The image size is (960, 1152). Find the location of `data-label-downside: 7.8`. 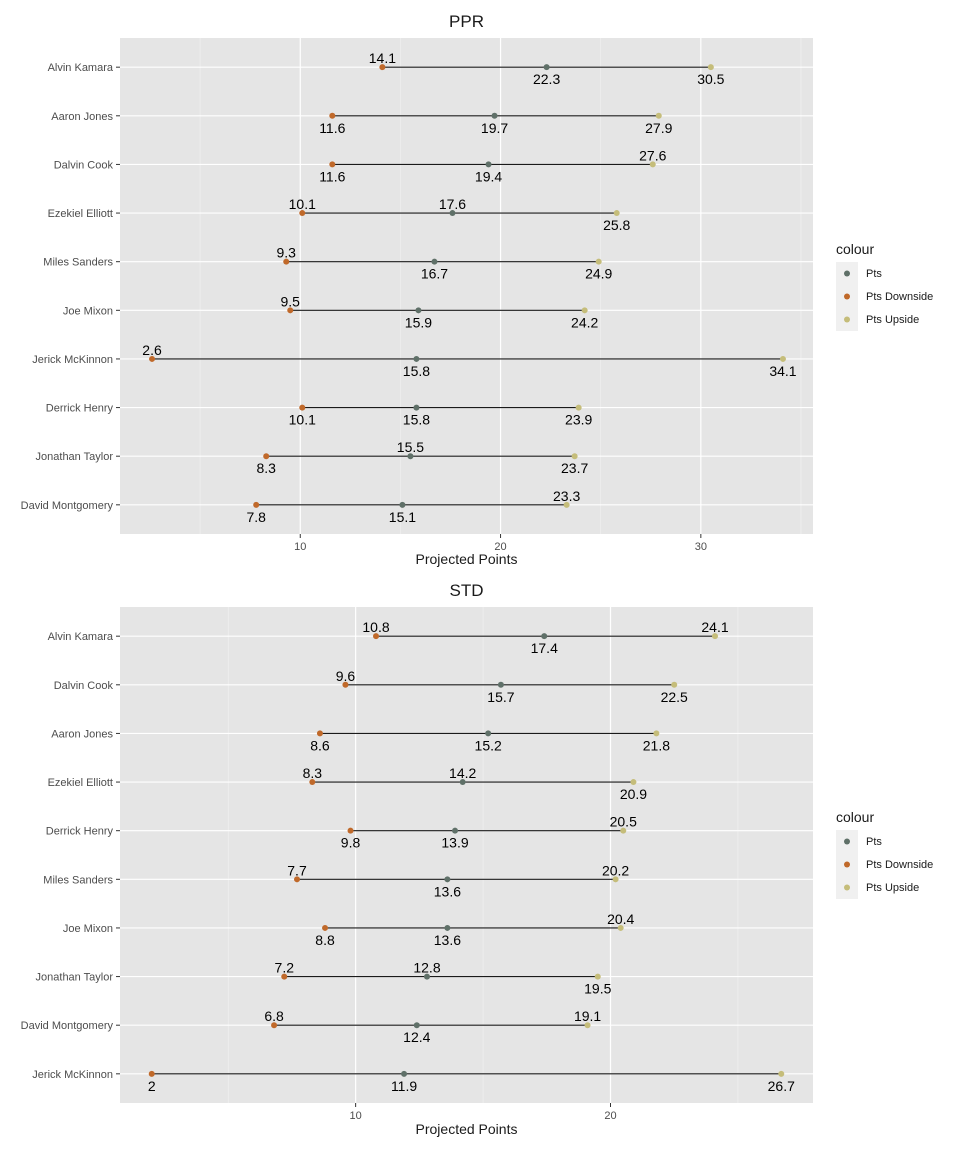

data-label-downside: 7.8 is located at coordinates (256, 517).